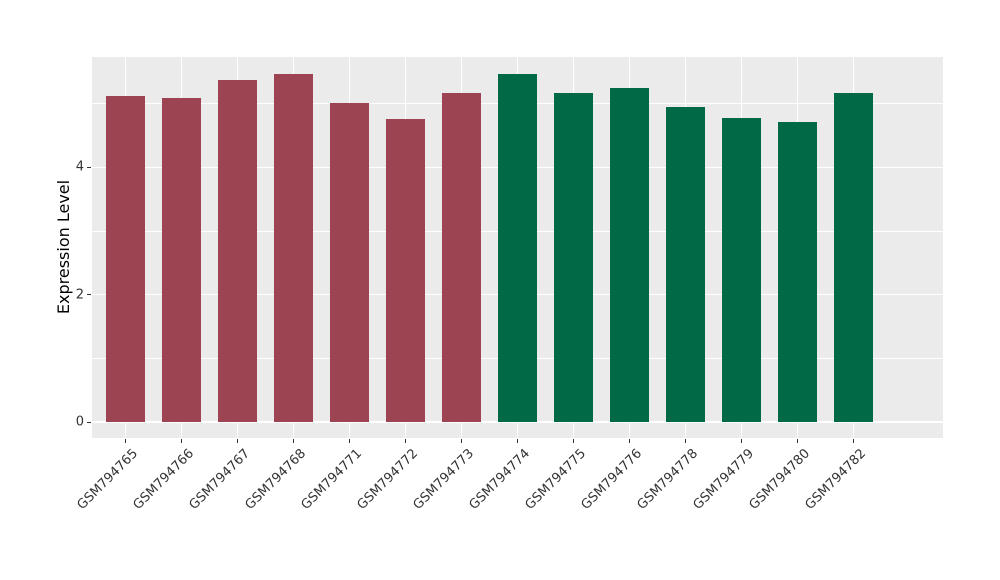 This screenshot has height=580, width=1000. I want to click on bar-GSM794776, so click(629, 255).